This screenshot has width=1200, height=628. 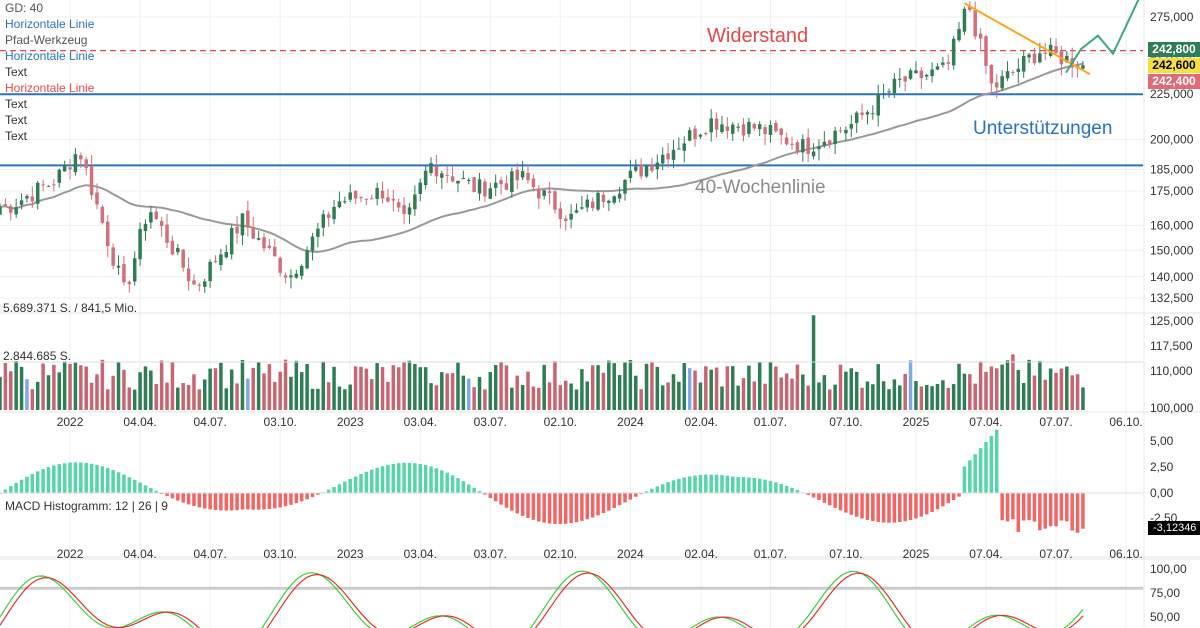 What do you see at coordinates (985, 422) in the screenshot?
I see `time-axis-label: 07.04.` at bounding box center [985, 422].